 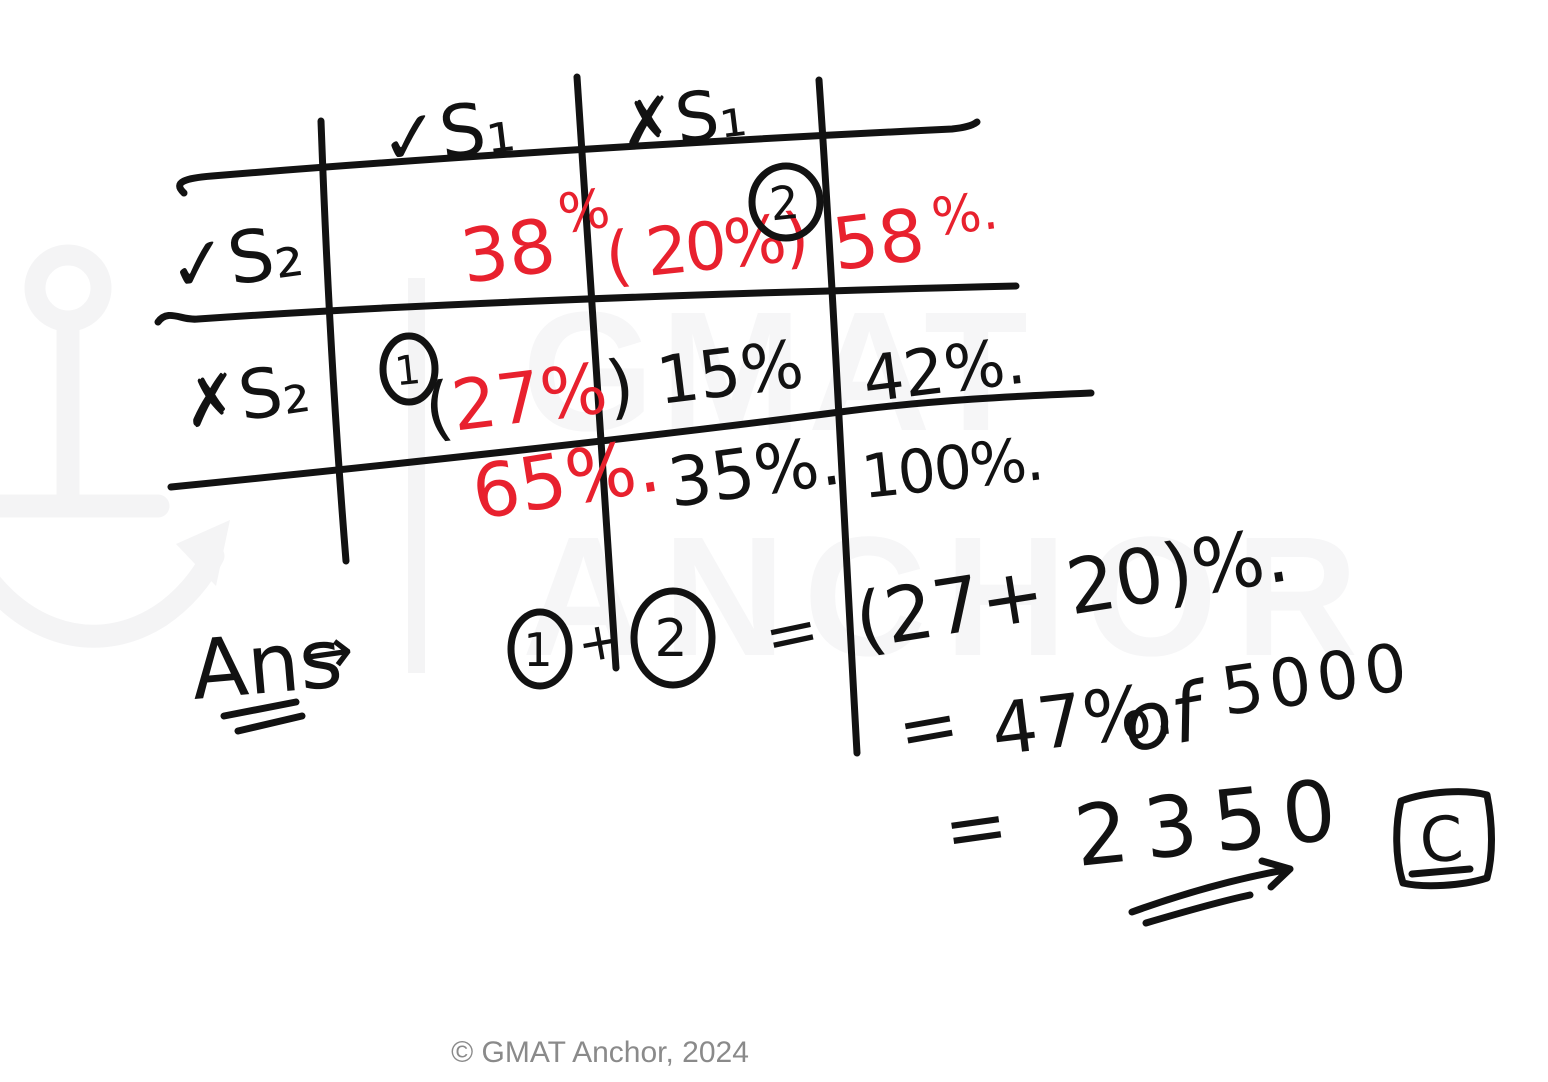 I want to click on table-hline-bottom, so click(x=631, y=440).